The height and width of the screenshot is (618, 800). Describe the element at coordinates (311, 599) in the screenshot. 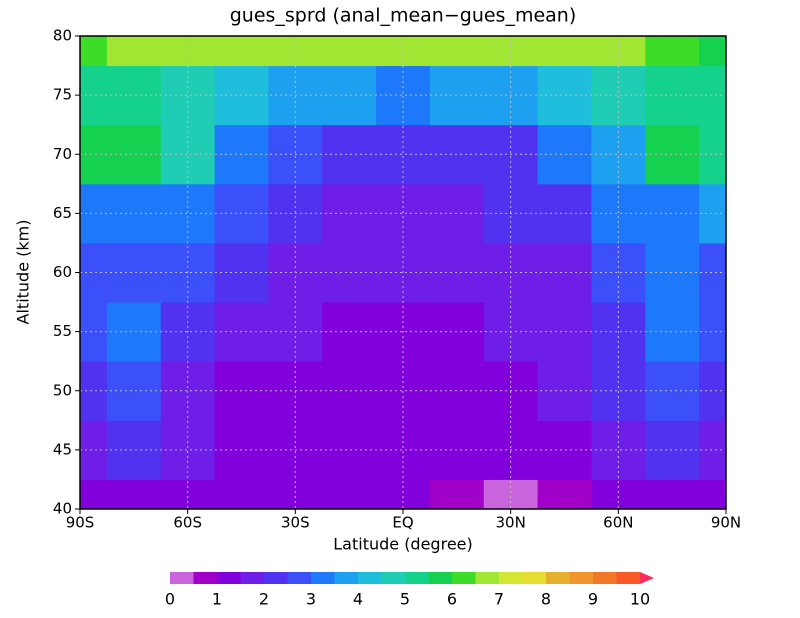

I see `colorbar-label: 3` at that location.